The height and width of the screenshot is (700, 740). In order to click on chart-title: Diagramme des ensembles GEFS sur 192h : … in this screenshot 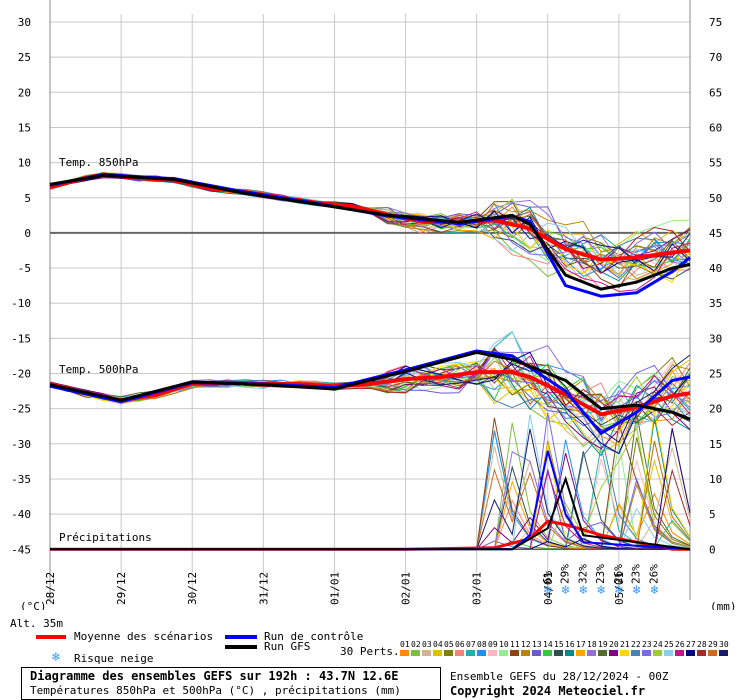, I will do `click(214, 676)`.